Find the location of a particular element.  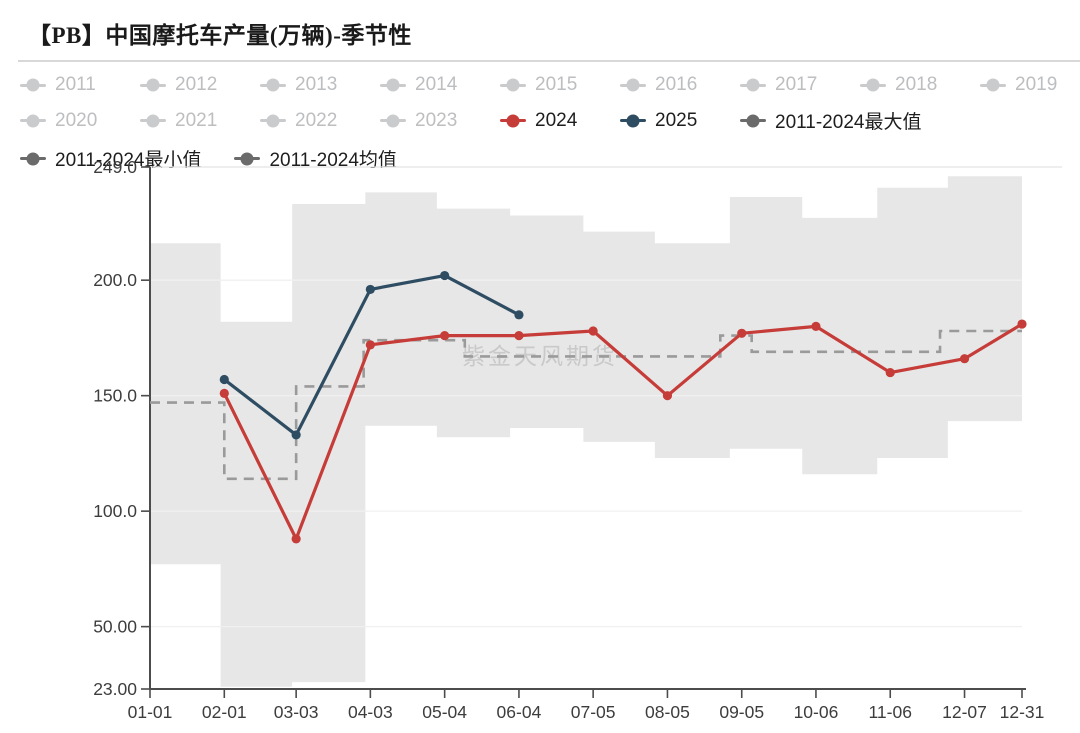

title-divider is located at coordinates (549, 61).